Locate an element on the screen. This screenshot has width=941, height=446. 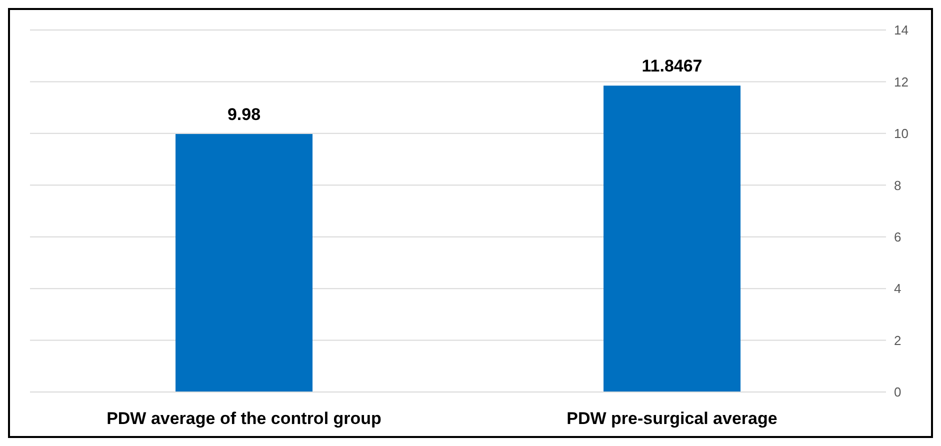
y-tick-label: 0 is located at coordinates (898, 392).